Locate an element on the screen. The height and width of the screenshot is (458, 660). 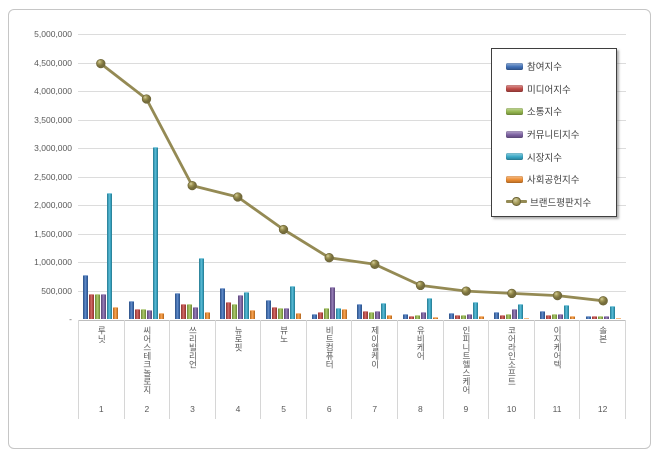
bar-참여지수-12 is located at coordinates (588, 317).